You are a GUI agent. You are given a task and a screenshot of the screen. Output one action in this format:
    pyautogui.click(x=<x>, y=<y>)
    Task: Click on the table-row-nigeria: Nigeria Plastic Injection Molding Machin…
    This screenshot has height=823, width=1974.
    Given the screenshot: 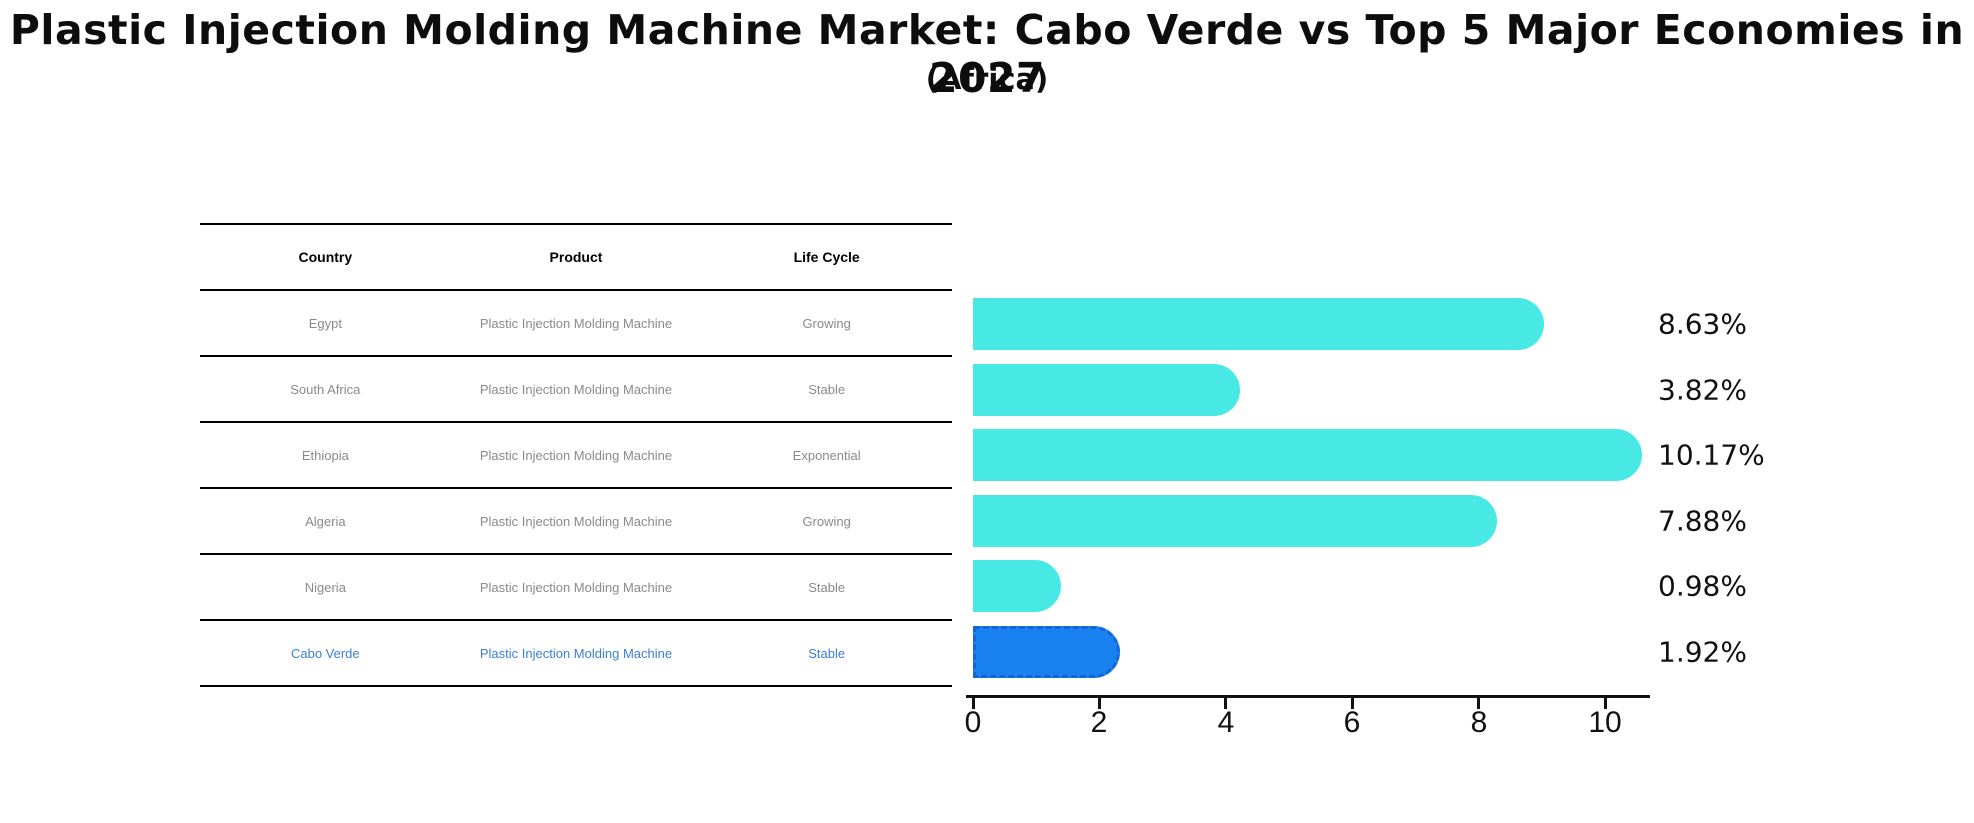 What is the action you would take?
    pyautogui.click(x=576, y=586)
    